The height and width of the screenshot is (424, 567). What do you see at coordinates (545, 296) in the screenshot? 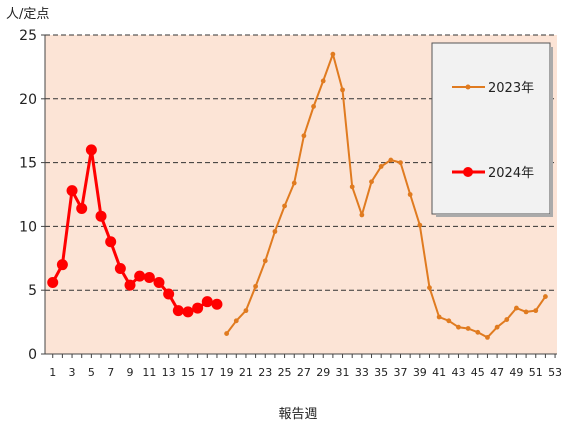
I see `data-point-0-w52` at bounding box center [545, 296].